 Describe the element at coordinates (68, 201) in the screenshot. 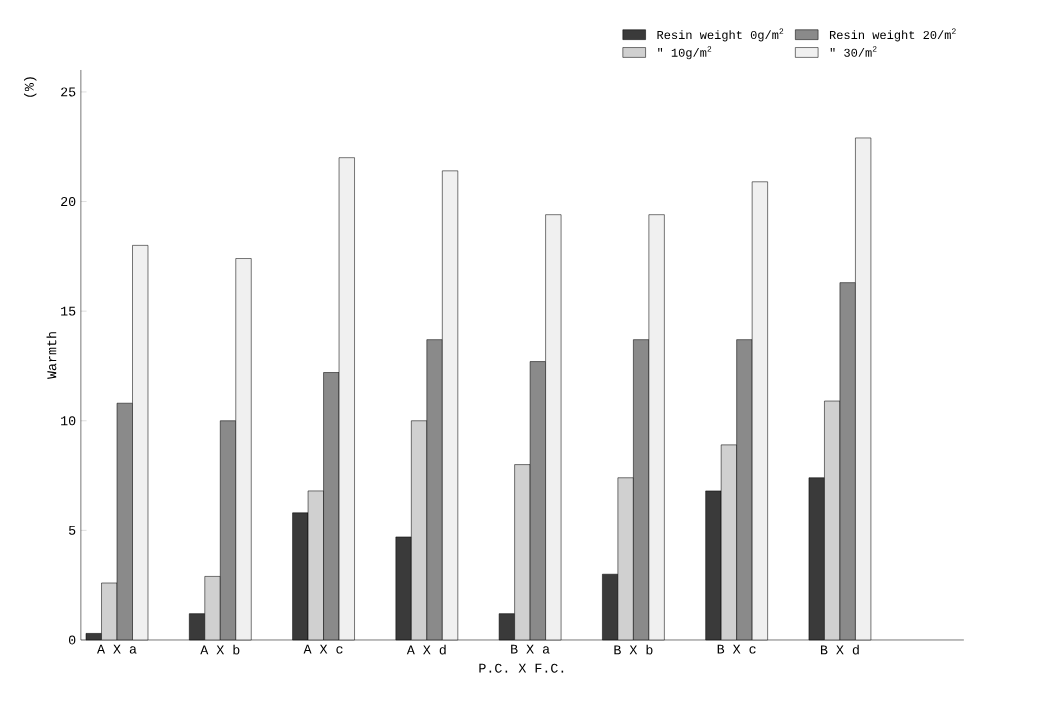

I see `y-tick-label: 20` at that location.